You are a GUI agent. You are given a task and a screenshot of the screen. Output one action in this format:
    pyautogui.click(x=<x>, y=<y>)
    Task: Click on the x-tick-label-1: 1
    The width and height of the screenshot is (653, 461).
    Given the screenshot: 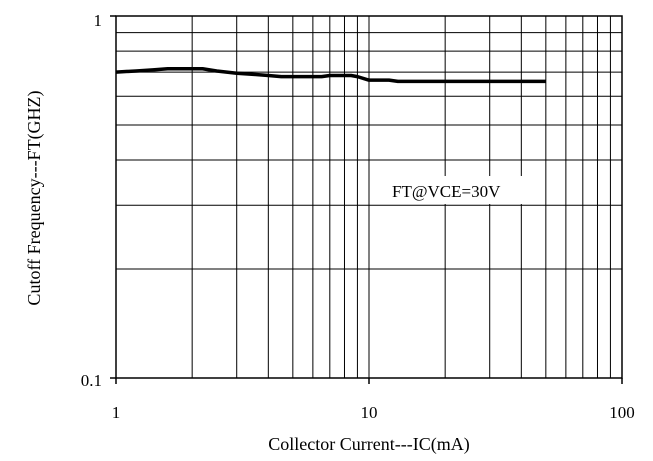 What is the action you would take?
    pyautogui.click(x=116, y=412)
    